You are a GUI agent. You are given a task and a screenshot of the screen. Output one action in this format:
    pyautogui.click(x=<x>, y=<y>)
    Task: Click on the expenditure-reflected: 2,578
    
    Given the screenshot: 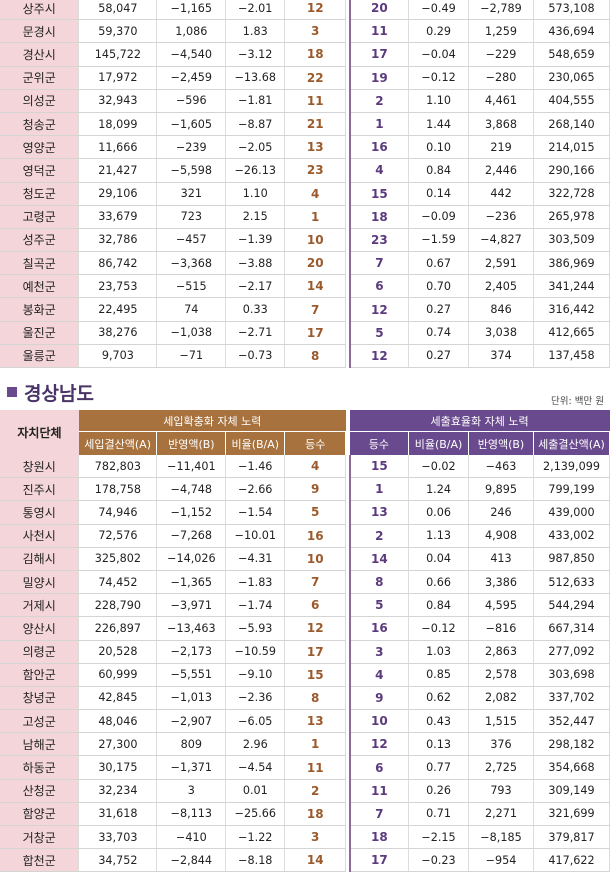 What is the action you would take?
    pyautogui.click(x=501, y=675)
    